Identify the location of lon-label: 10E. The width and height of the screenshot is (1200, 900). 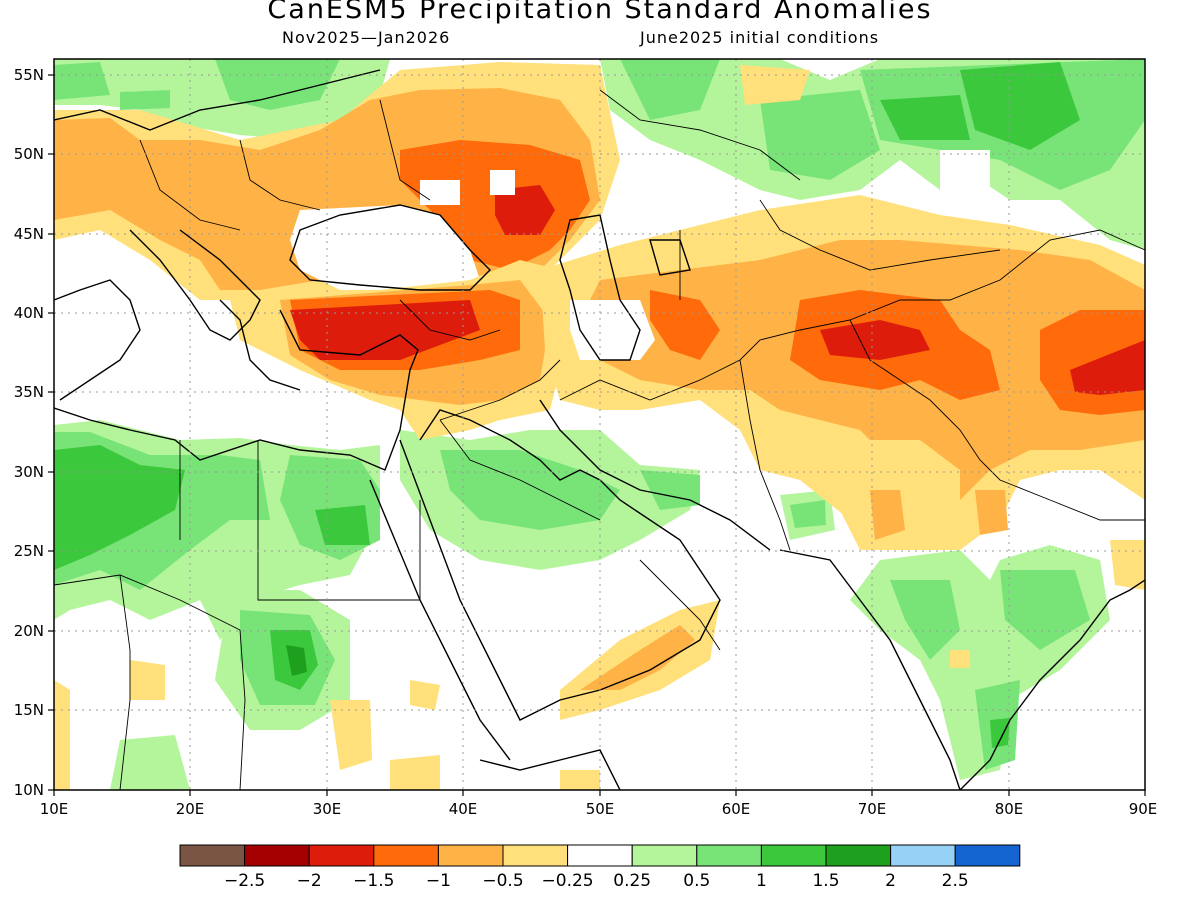
(54, 809).